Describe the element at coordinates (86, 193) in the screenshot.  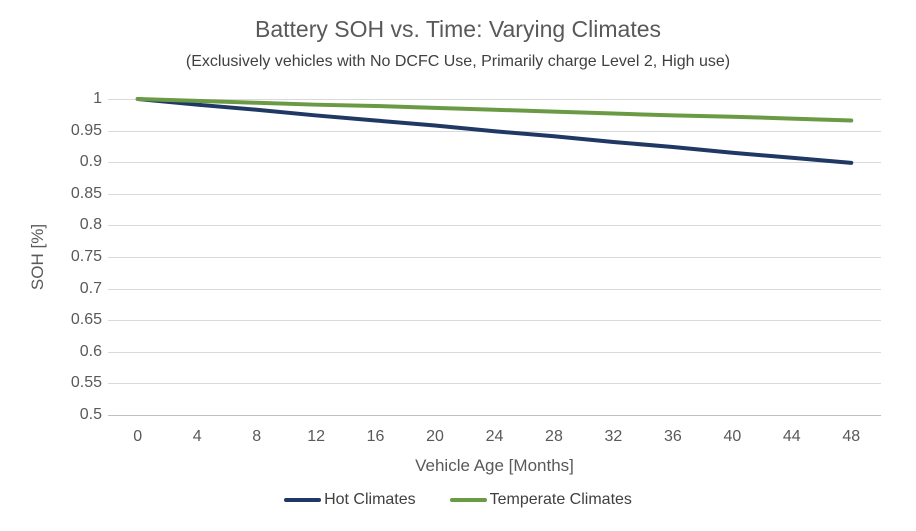
I see `y-tick-label: 0.85` at that location.